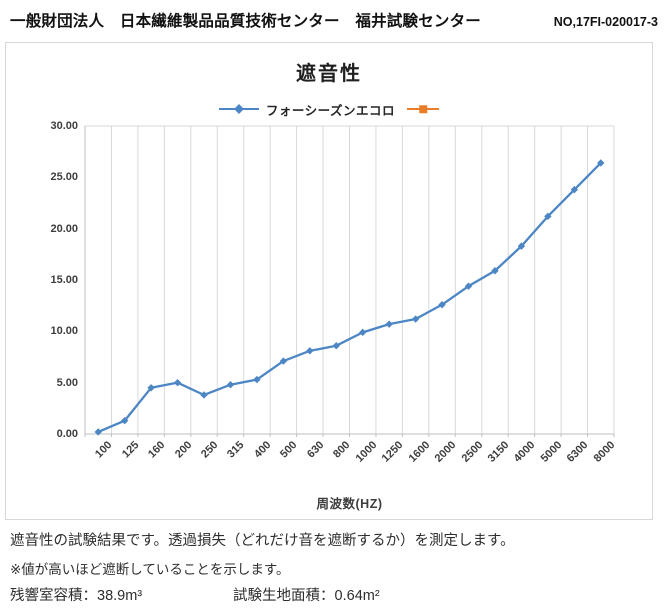  What do you see at coordinates (67, 434) in the screenshot?
I see `y-axis-tick-label: 0.00` at bounding box center [67, 434].